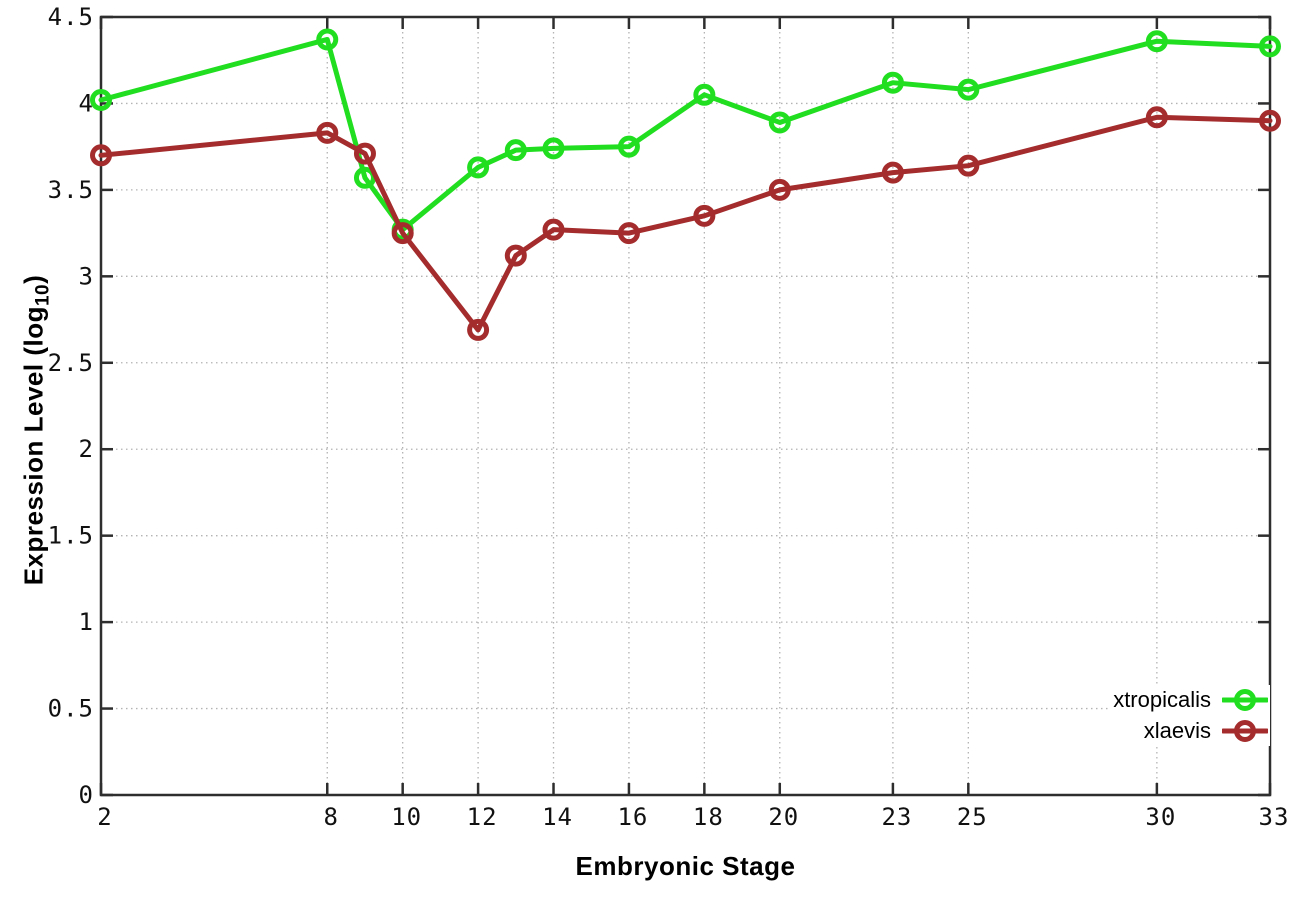 The height and width of the screenshot is (907, 1296). I want to click on x-tick-label: 10, so click(406, 817).